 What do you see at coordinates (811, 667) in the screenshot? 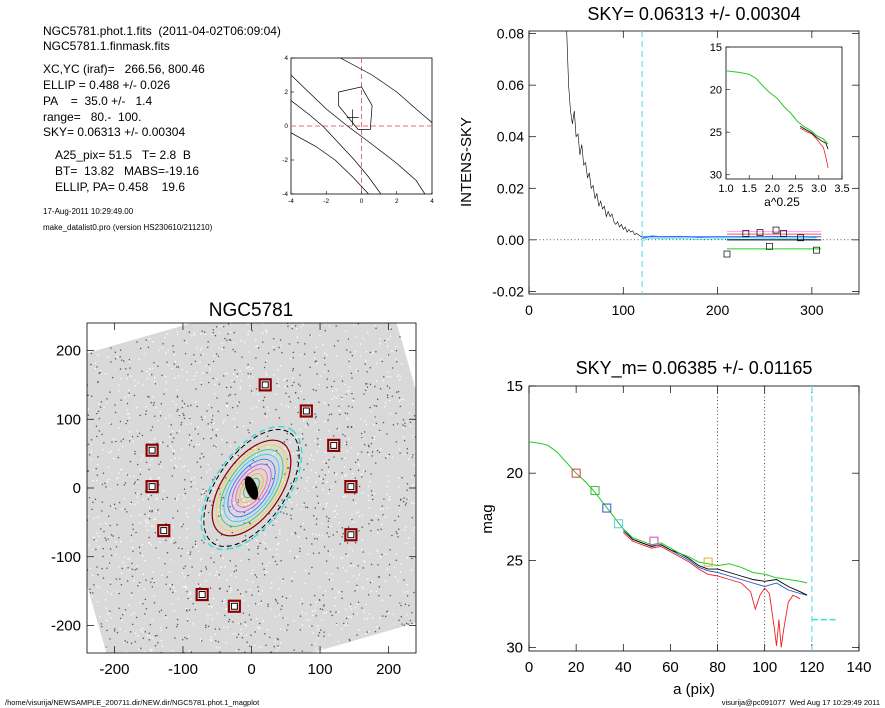
I see `mag-xtick-label-6: 120` at bounding box center [811, 667].